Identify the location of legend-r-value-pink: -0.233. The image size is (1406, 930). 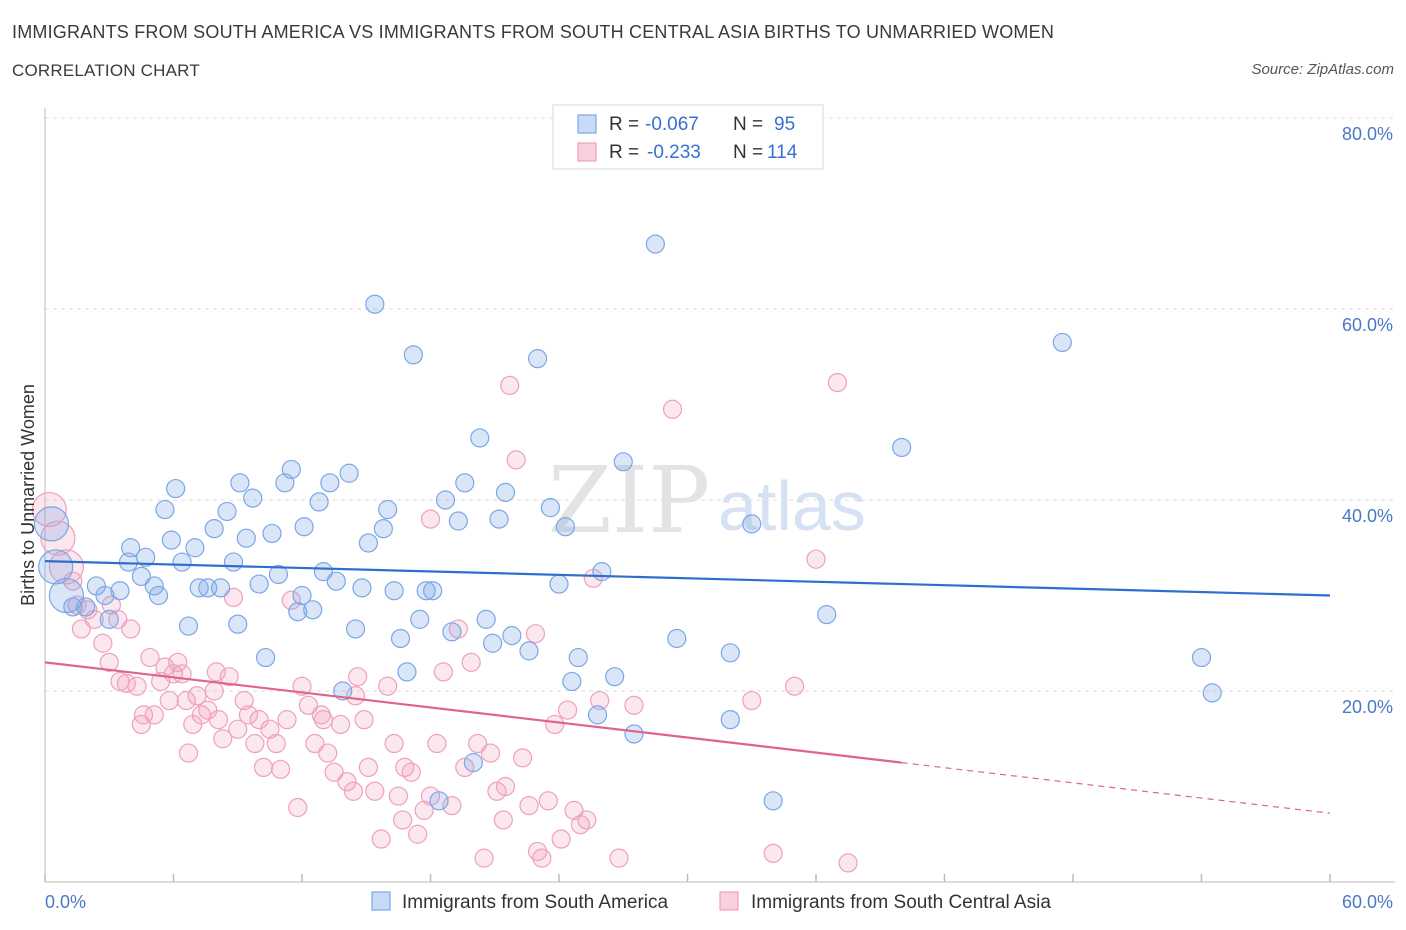
(674, 152).